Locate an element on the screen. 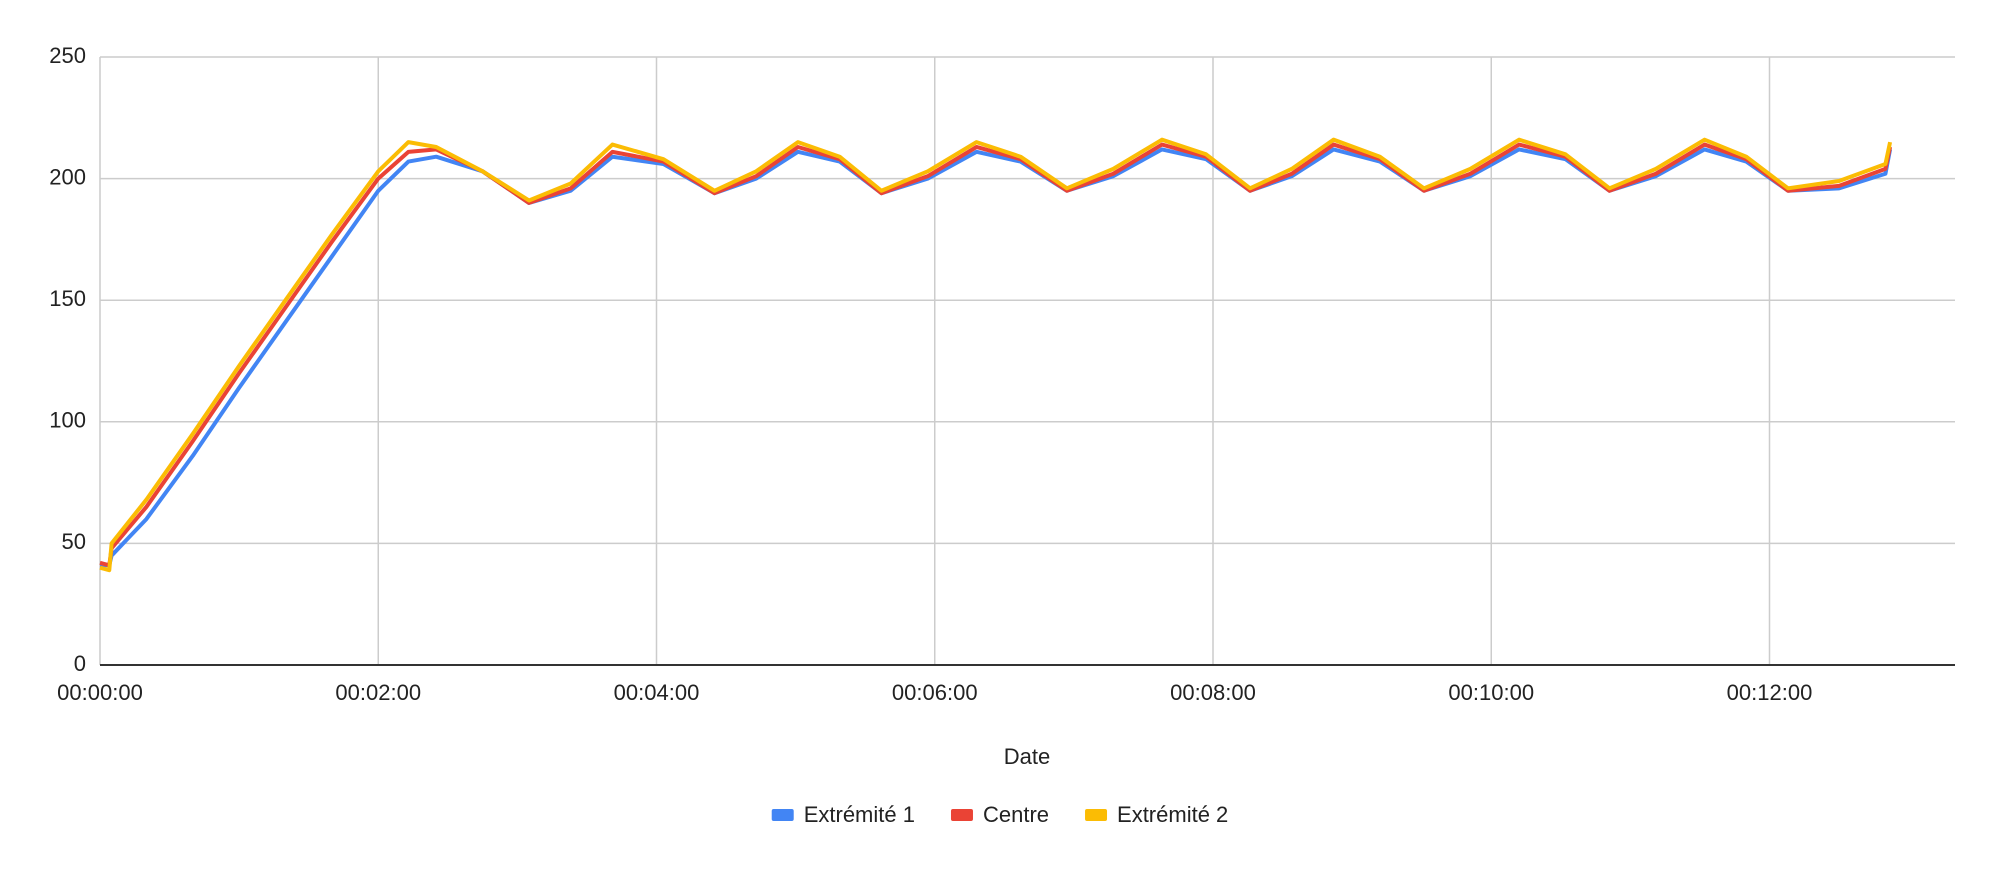 The image size is (2000, 874). legend-label: Extrémité 2 is located at coordinates (1172, 814).